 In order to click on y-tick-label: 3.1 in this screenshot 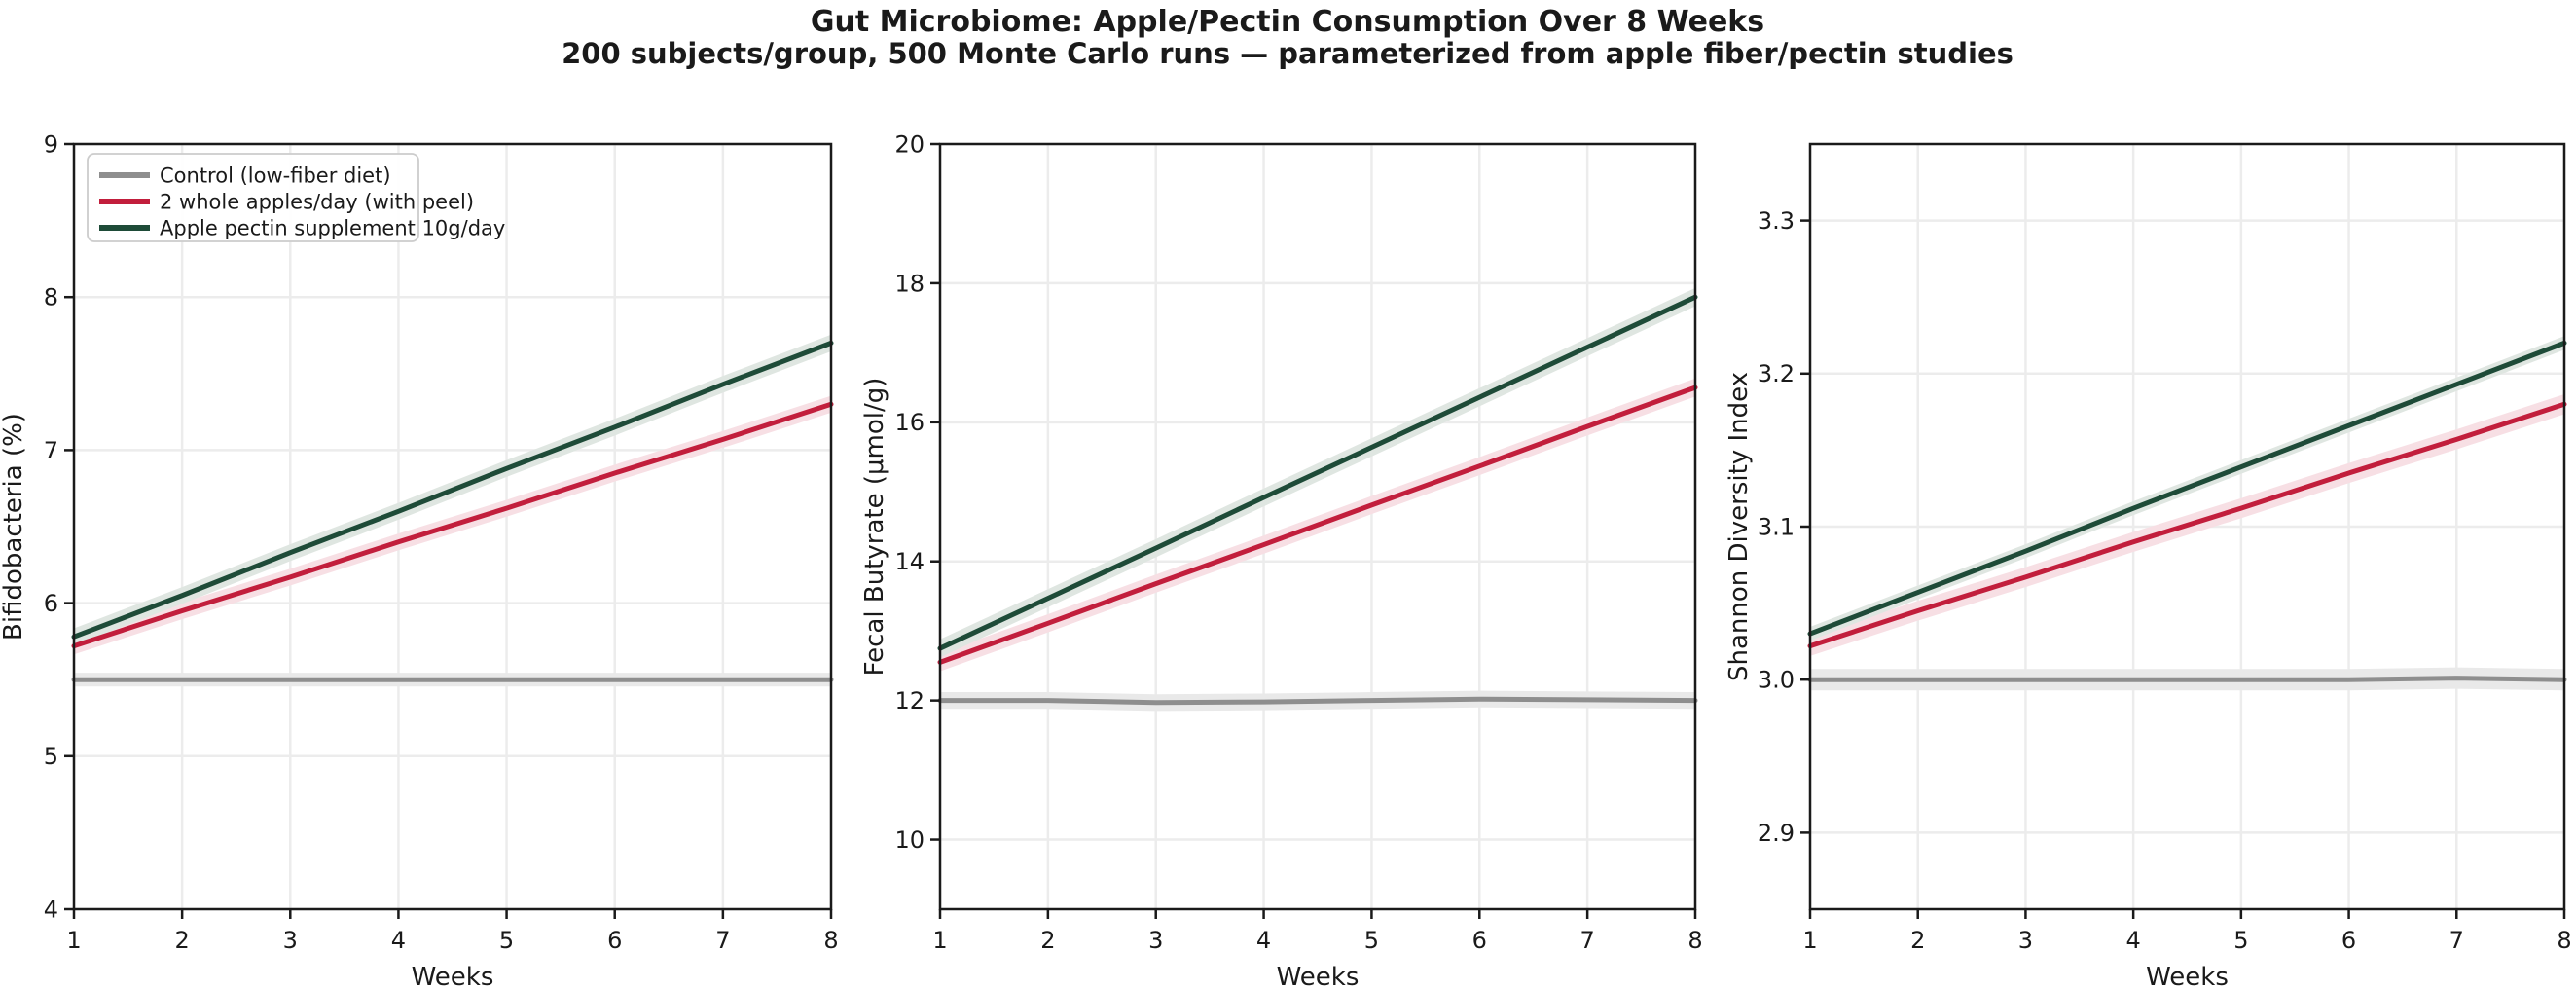, I will do `click(1776, 526)`.